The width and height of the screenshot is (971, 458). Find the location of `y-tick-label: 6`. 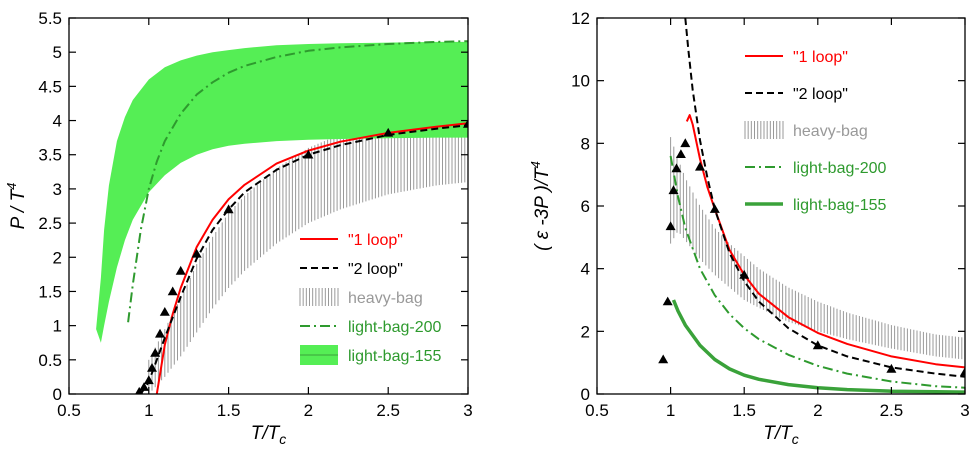

y-tick-label: 6 is located at coordinates (585, 206).